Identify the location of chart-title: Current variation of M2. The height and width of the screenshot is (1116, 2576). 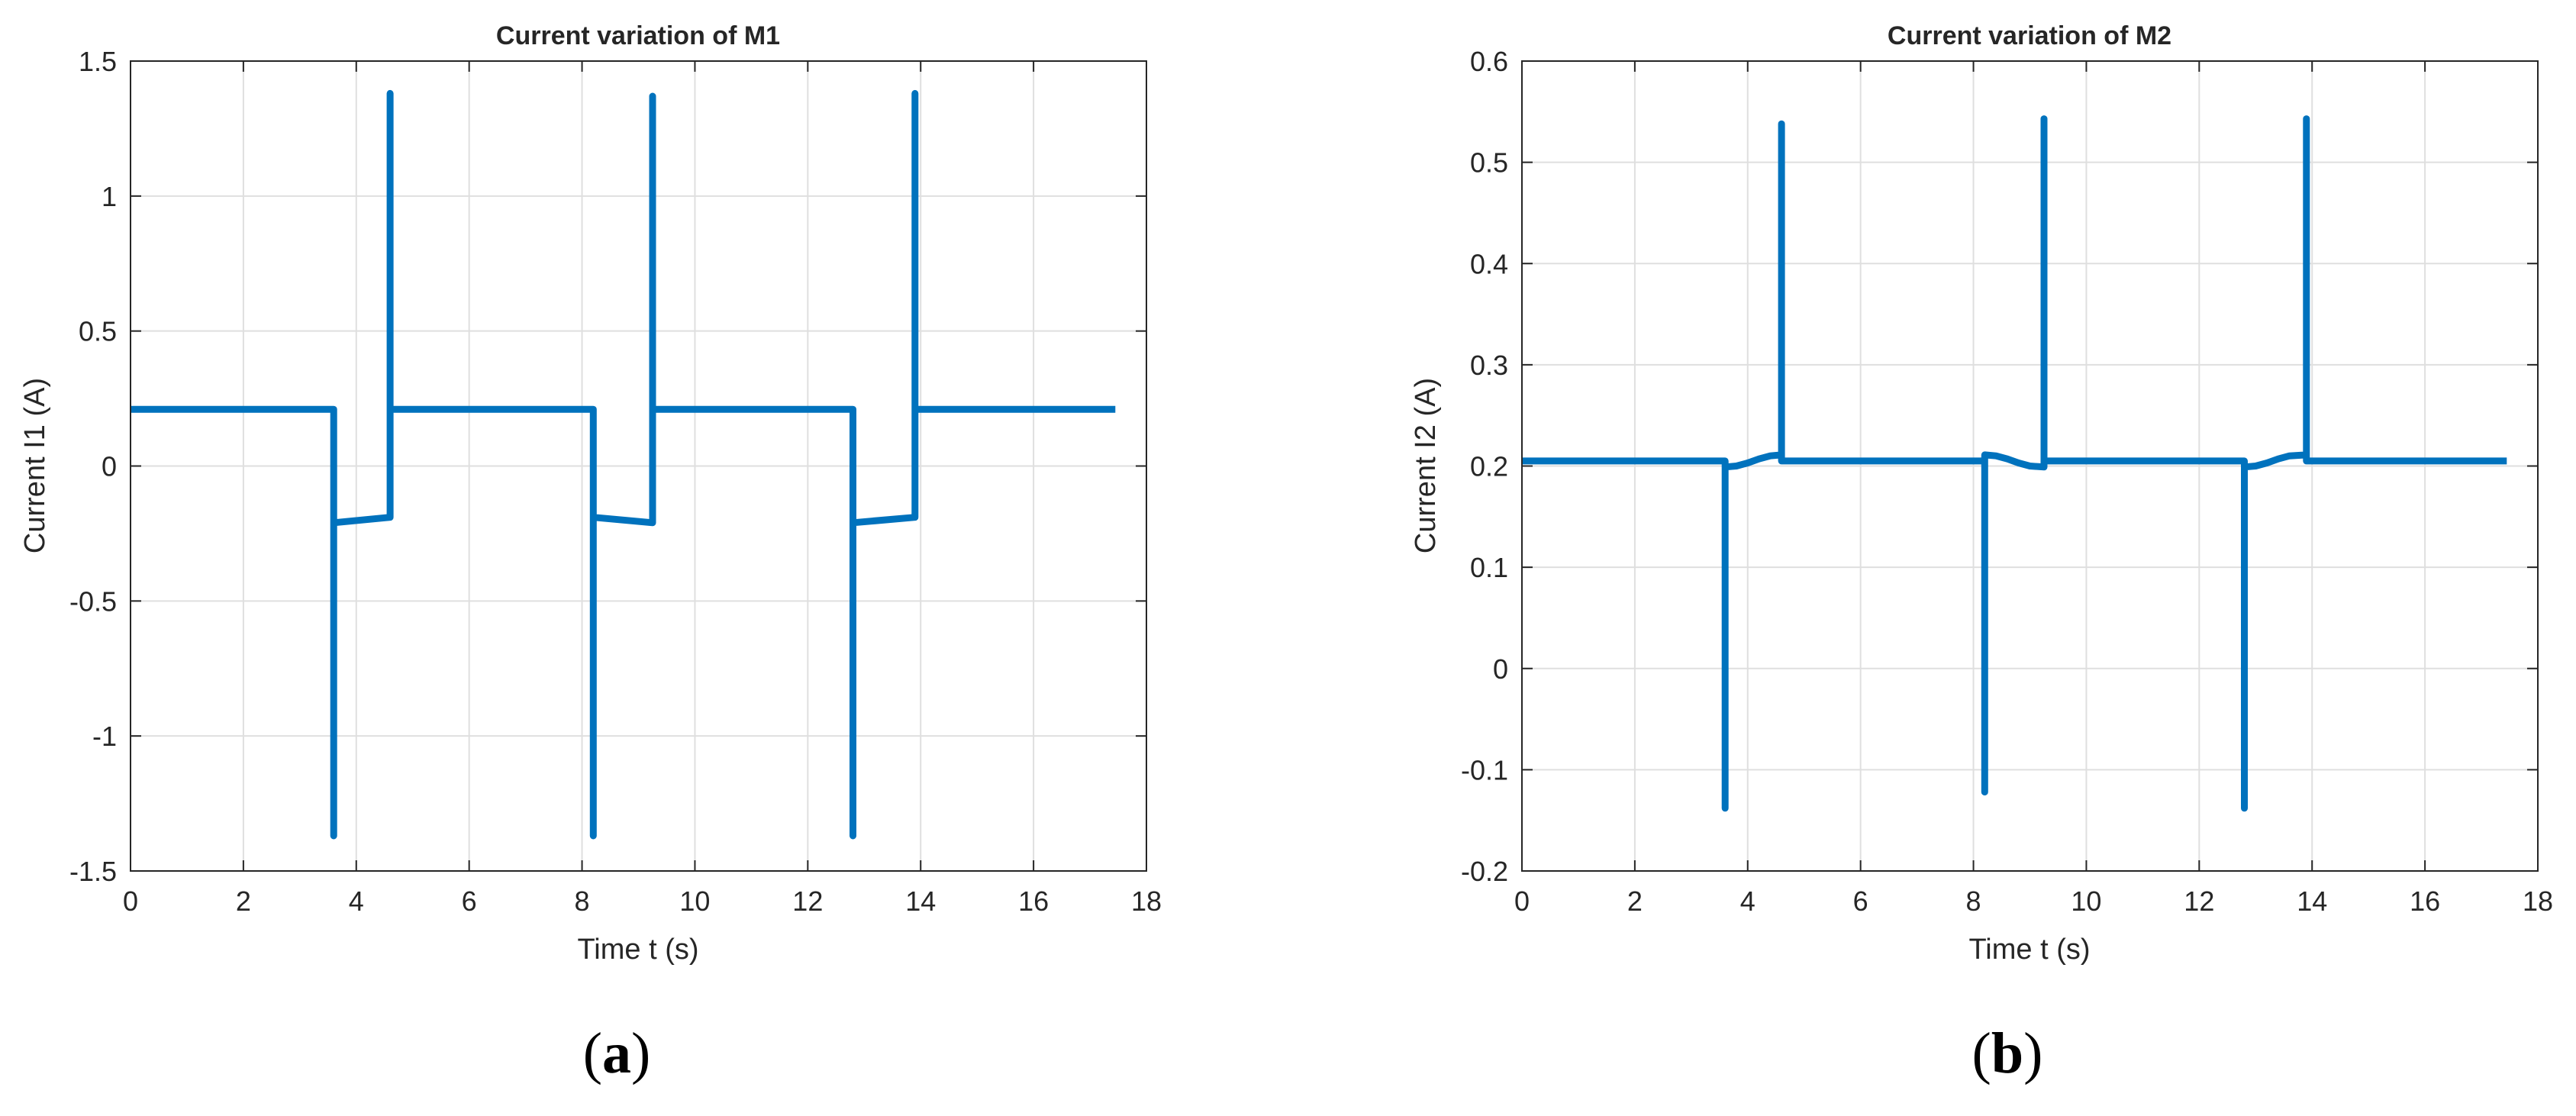
(2030, 36).